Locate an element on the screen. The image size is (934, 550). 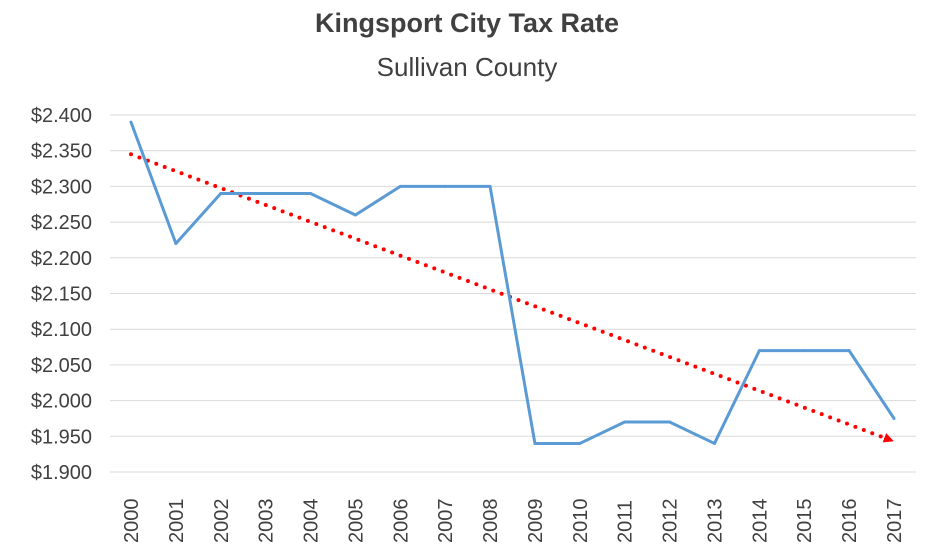
y-tick-label: $2.200 is located at coordinates (61, 259).